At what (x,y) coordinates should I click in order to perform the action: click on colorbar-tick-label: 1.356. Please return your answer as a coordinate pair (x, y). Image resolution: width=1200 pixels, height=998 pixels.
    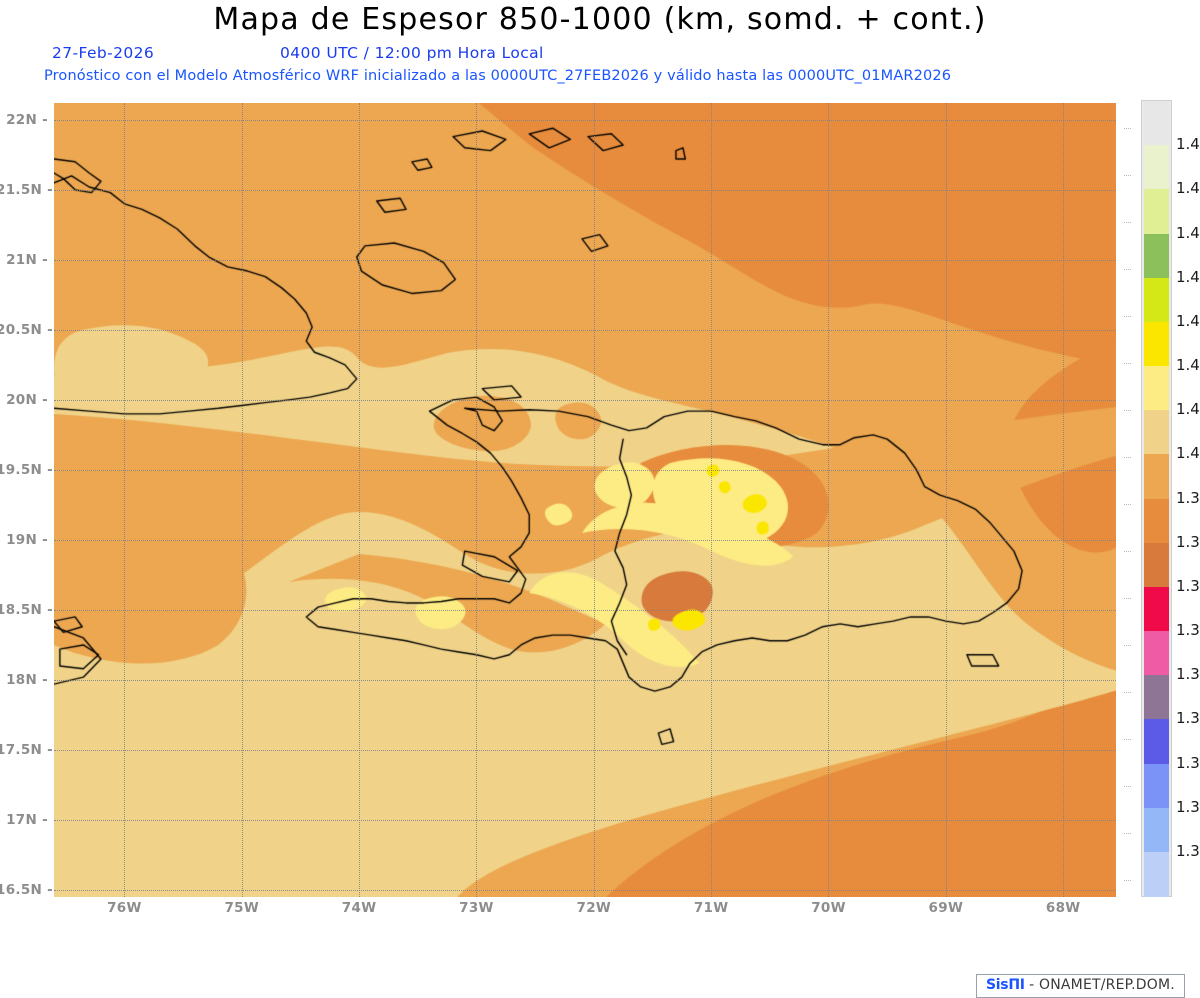
    Looking at the image, I should click on (1188, 806).